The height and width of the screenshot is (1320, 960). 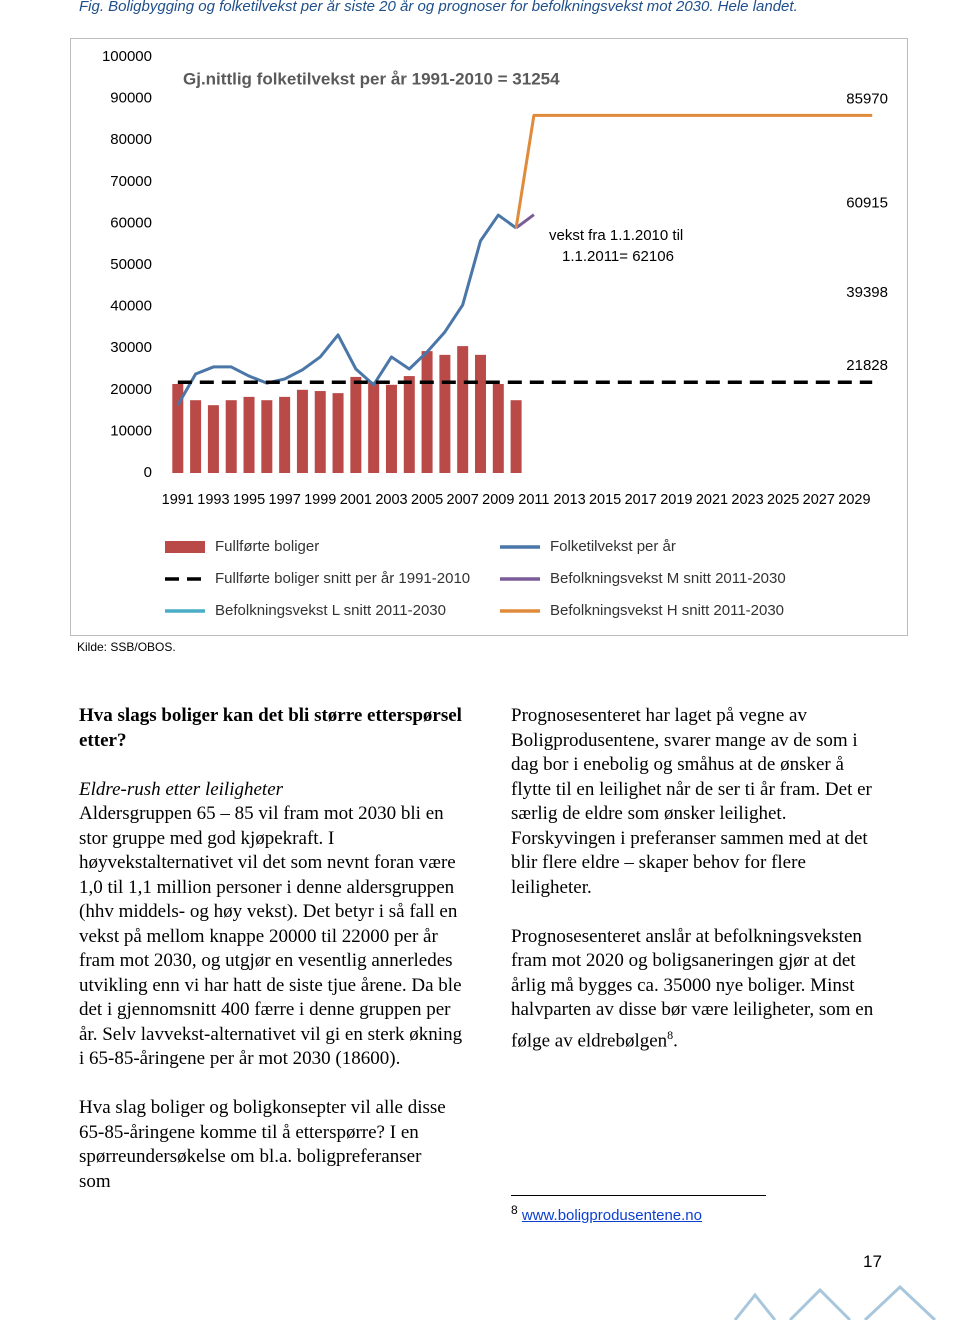 I want to click on y-tick-label: 10000, so click(x=131, y=430).